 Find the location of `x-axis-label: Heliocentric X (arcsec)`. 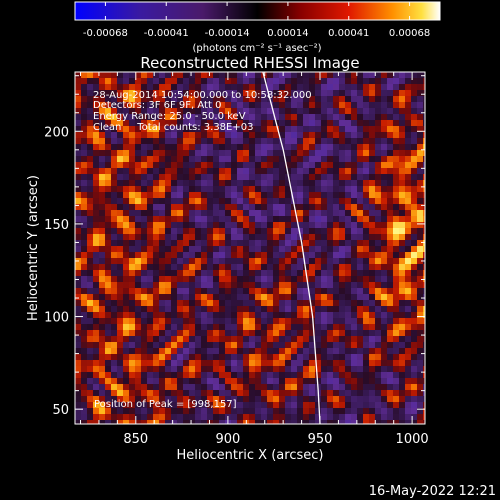

x-axis-label: Heliocentric X (arcsec) is located at coordinates (250, 455).